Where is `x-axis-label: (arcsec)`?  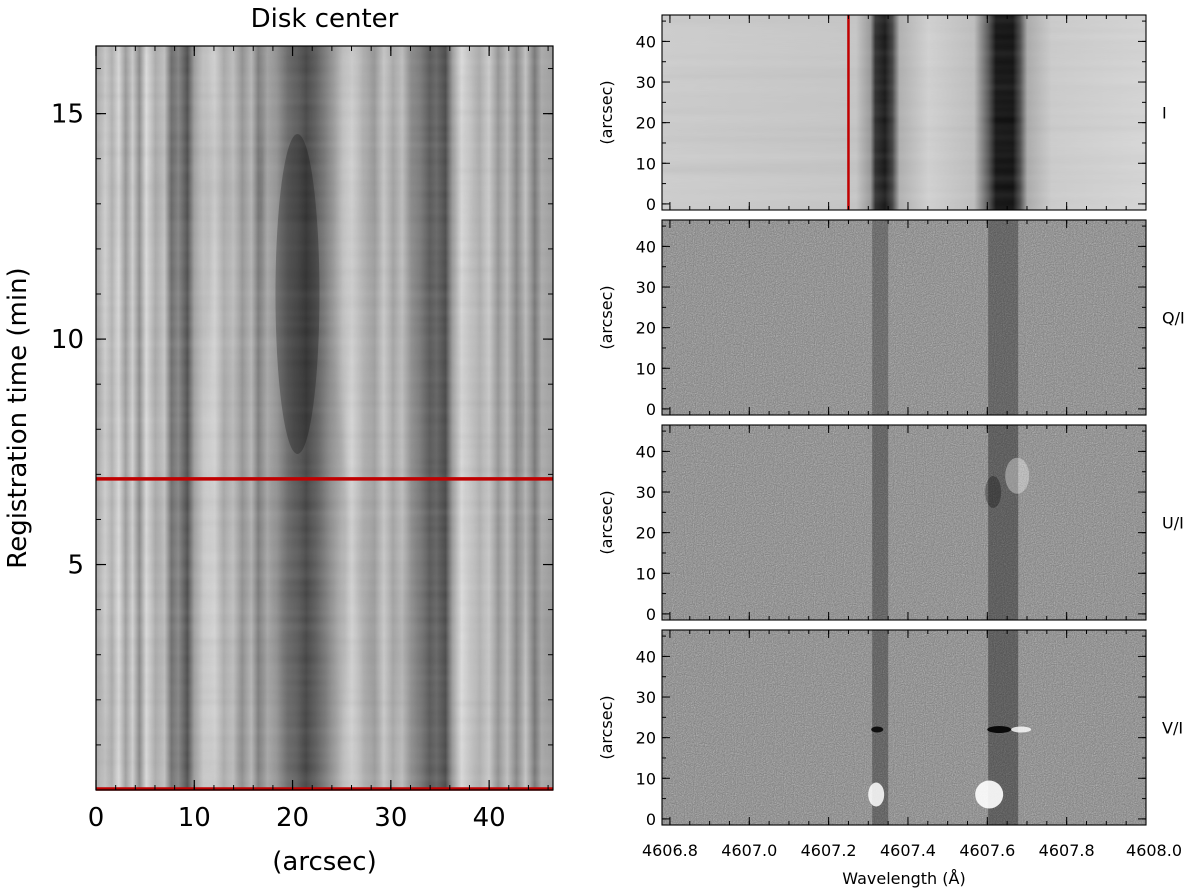
x-axis-label: (arcsec) is located at coordinates (324, 862).